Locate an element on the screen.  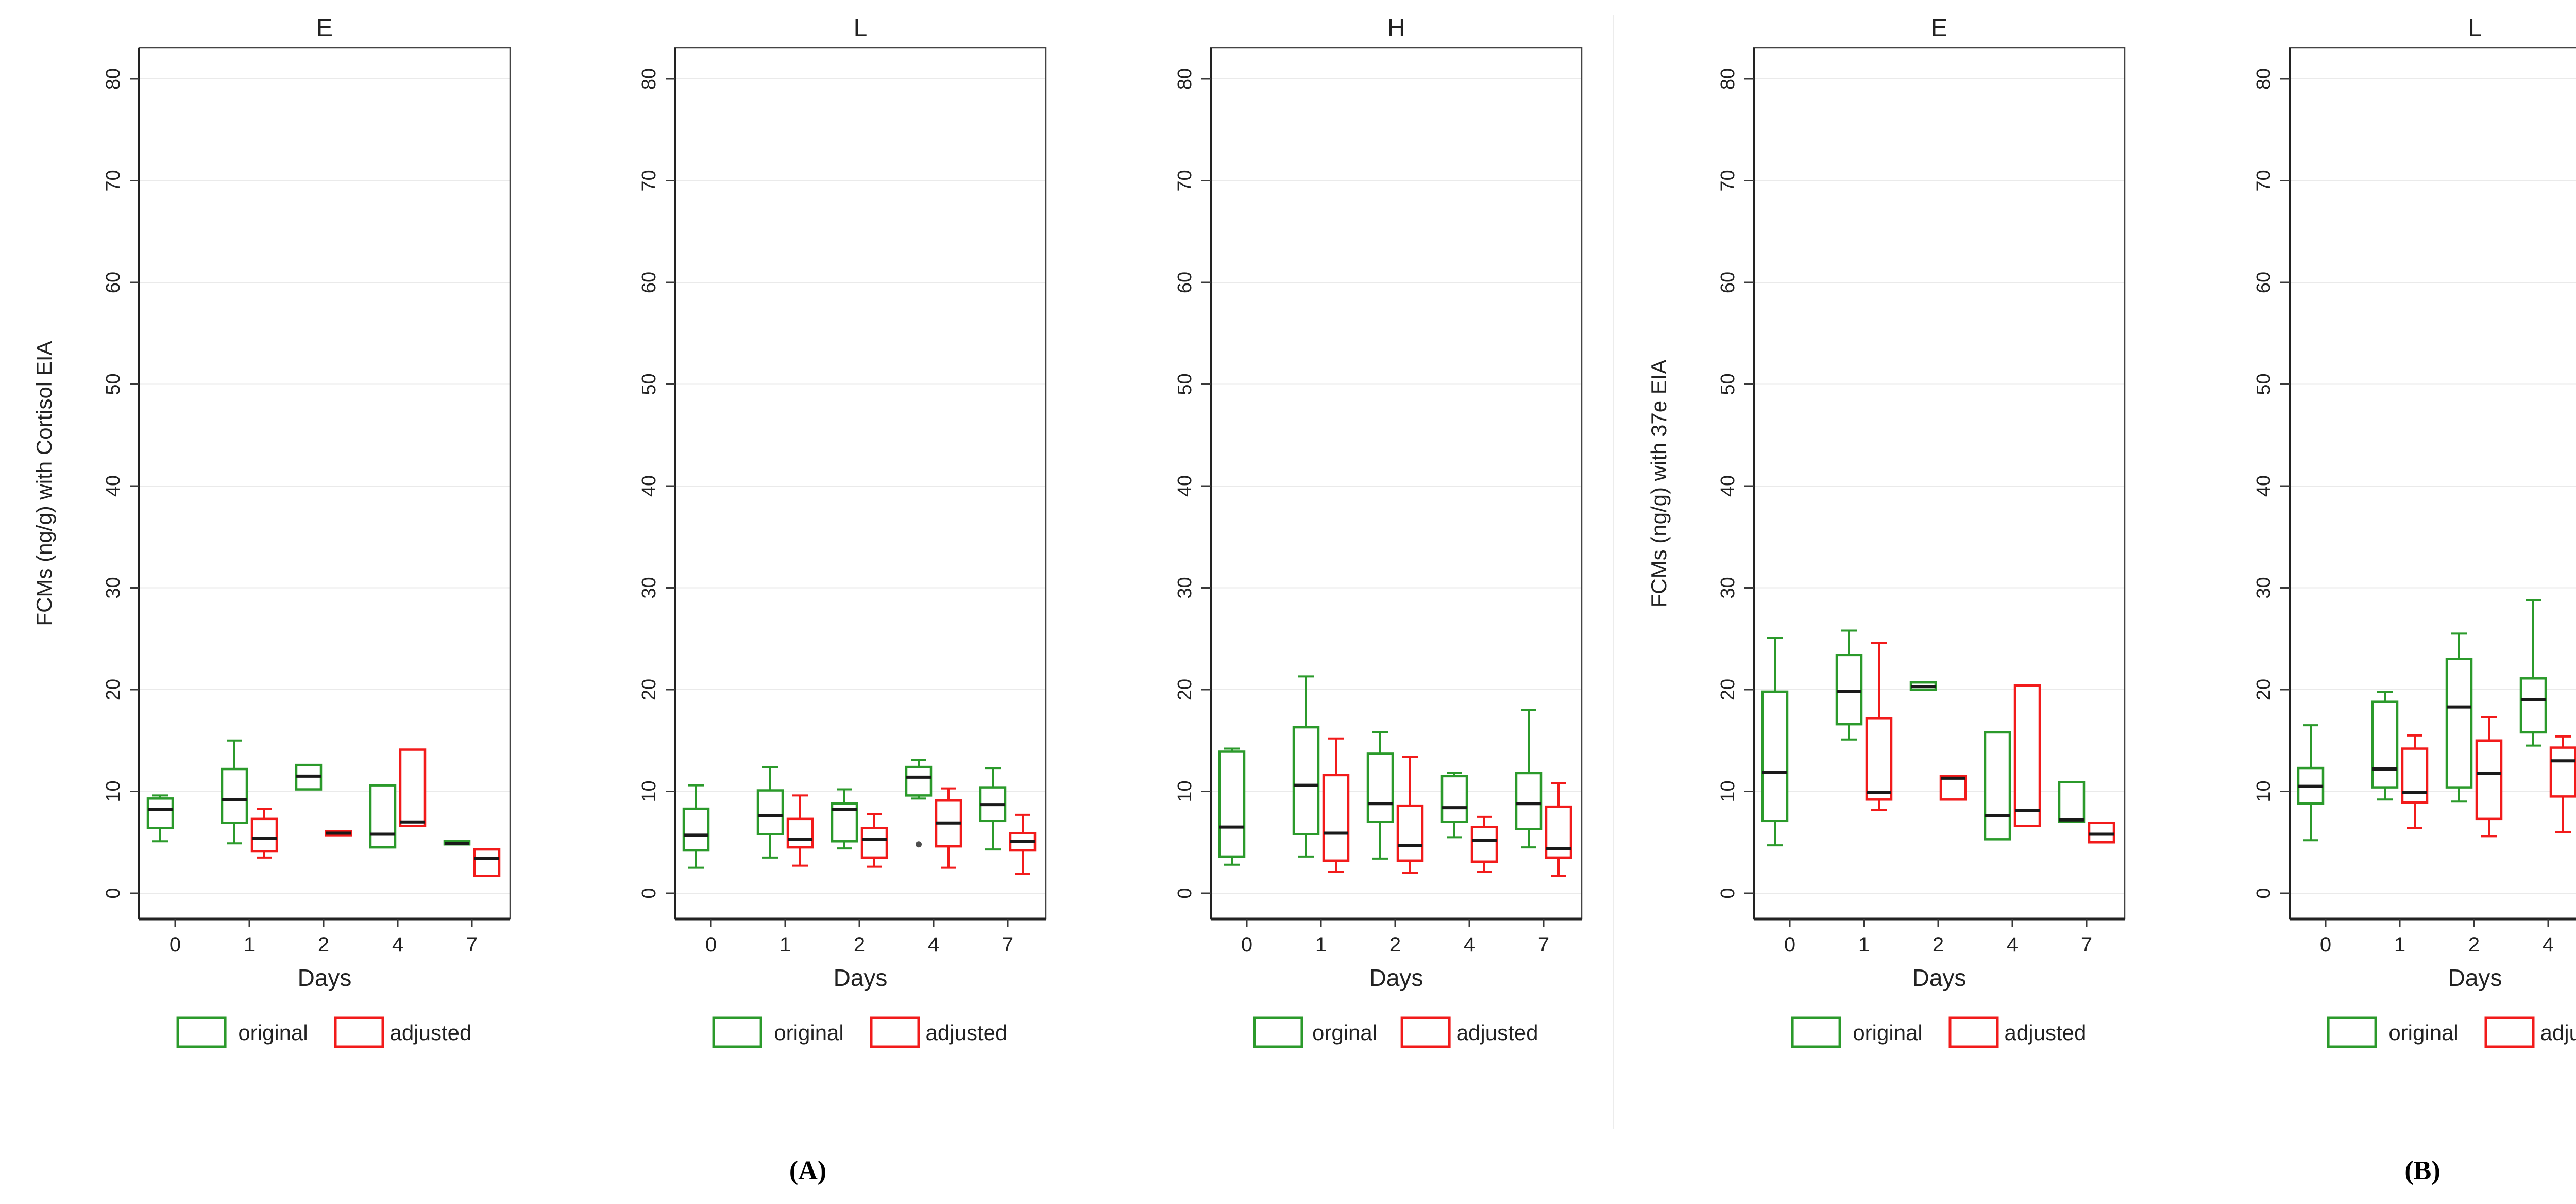
subplot-title: L is located at coordinates (861, 28).